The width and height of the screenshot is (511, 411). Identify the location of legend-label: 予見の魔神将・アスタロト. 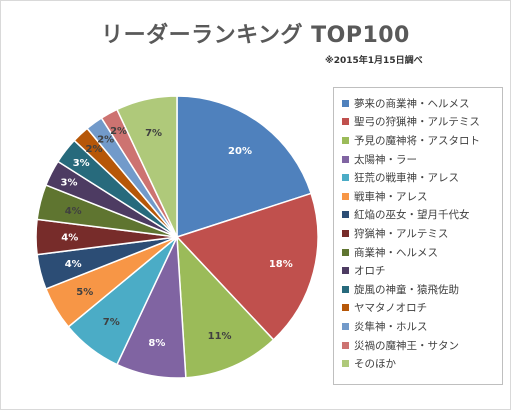
(417, 140).